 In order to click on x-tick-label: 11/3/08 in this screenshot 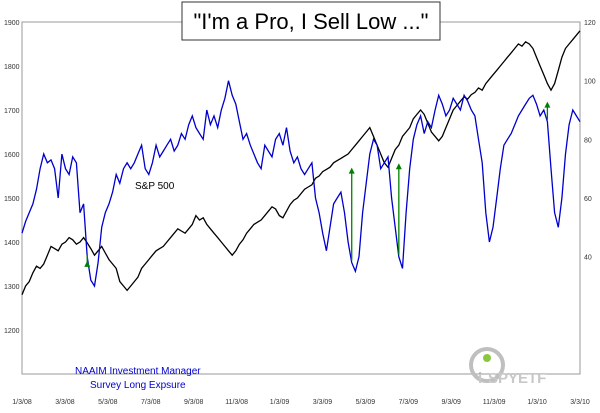, I will do `click(236, 402)`.